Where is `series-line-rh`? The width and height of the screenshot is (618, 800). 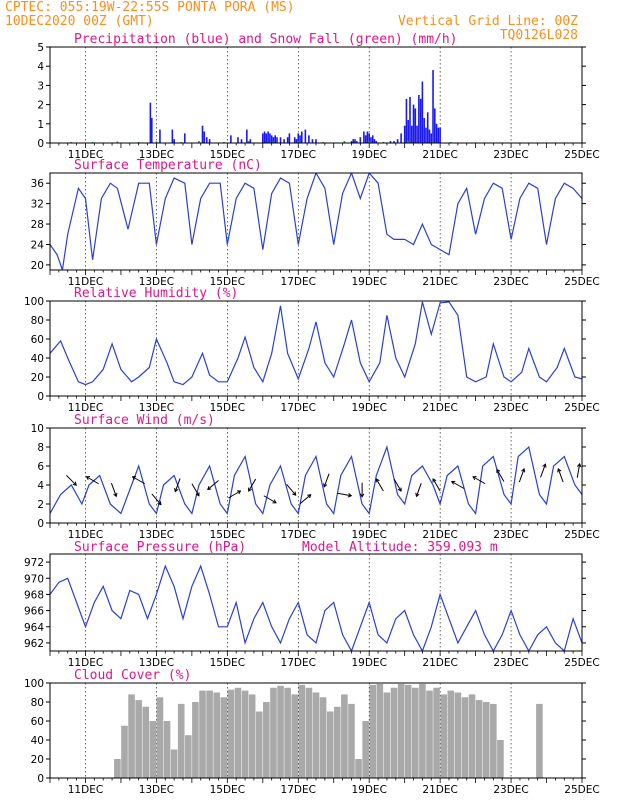
series-line-rh is located at coordinates (316, 343).